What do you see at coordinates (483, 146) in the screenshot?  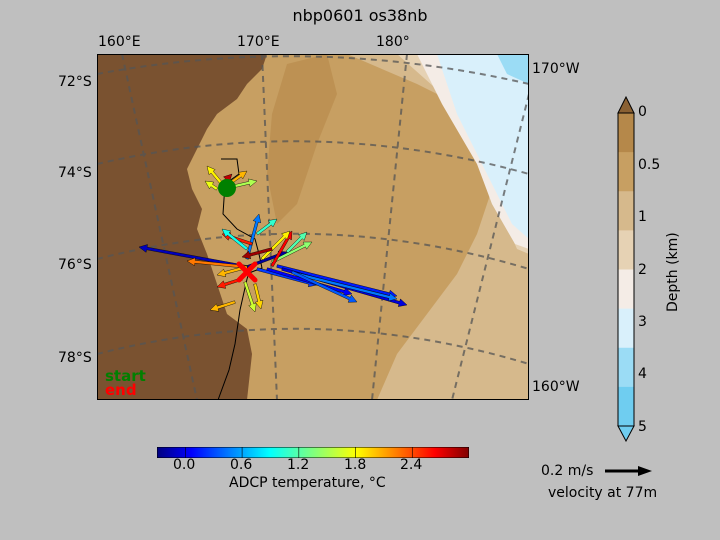 I see `deep-ocean-area` at bounding box center [483, 146].